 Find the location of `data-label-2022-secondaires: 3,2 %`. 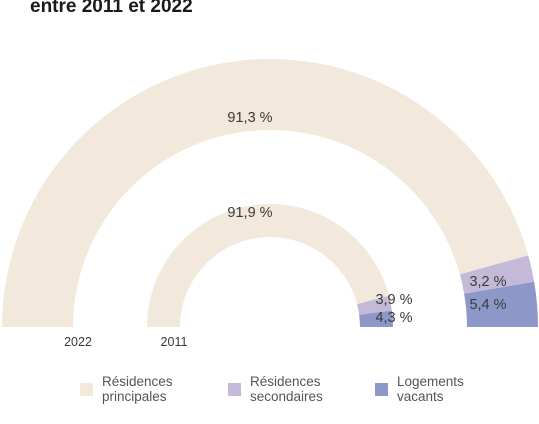

data-label-2022-secondaires: 3,2 % is located at coordinates (487, 282).